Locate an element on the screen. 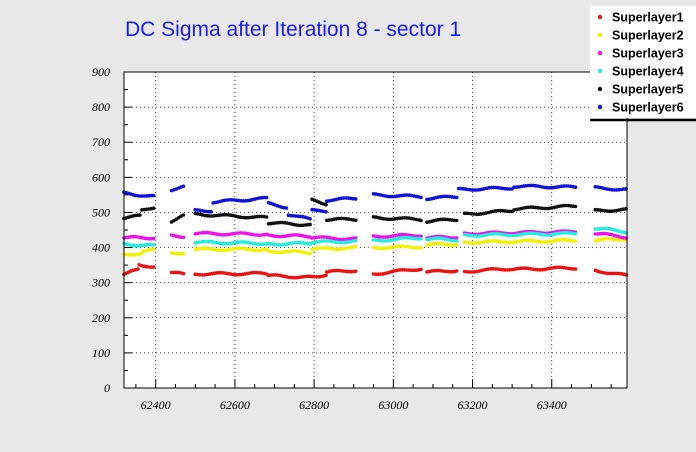 The height and width of the screenshot is (452, 696). y-tick-label: 300 is located at coordinates (100, 283).